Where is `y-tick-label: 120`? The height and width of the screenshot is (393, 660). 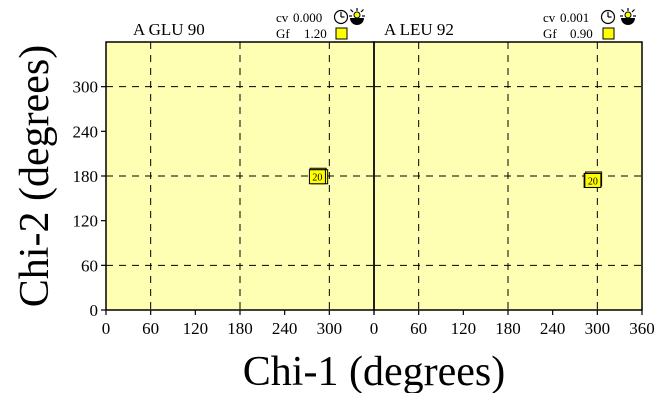
y-tick-label: 120 is located at coordinates (86, 221).